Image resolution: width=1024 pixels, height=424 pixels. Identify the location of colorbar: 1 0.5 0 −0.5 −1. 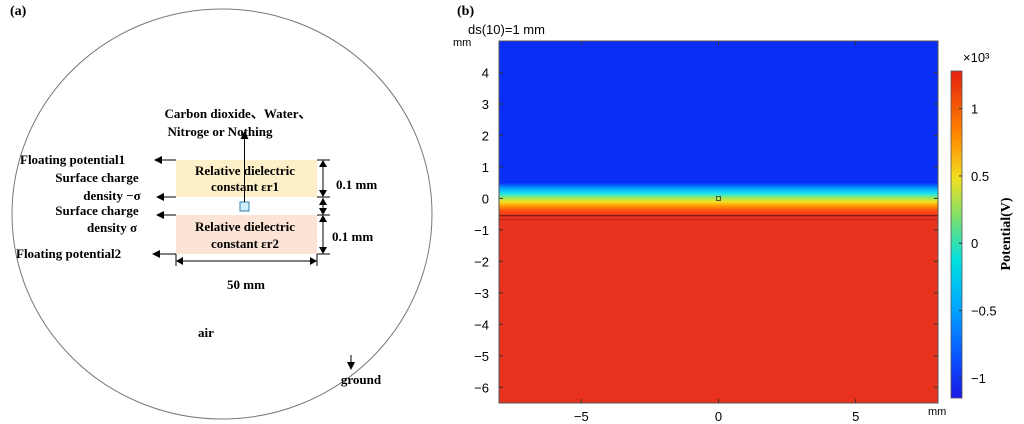
(973, 234).